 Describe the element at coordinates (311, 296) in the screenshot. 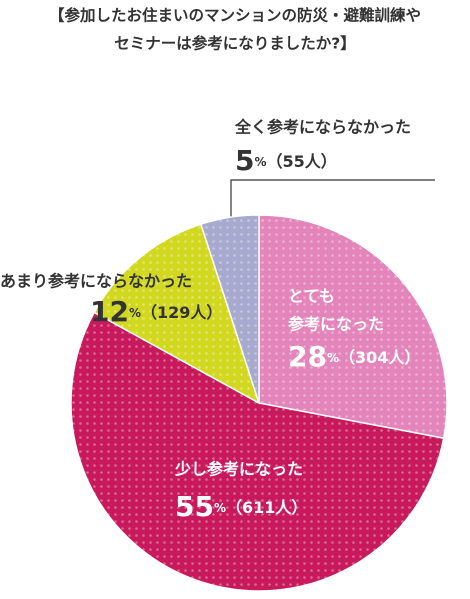

I see `slice-label: とても` at that location.